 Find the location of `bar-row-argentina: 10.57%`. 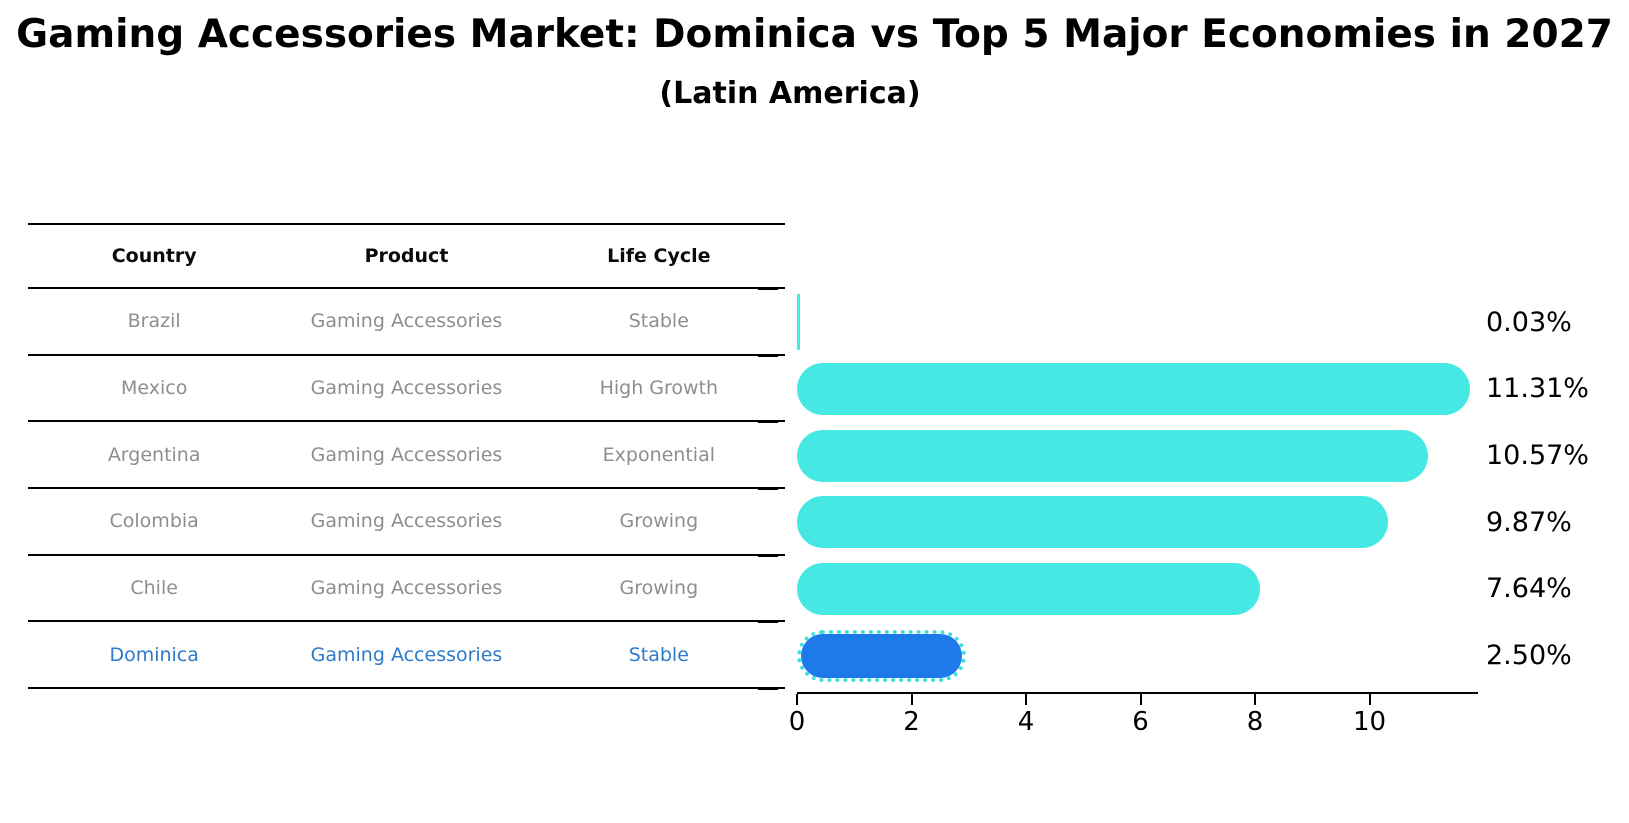

bar-row-argentina: 10.57% is located at coordinates (814, 455).